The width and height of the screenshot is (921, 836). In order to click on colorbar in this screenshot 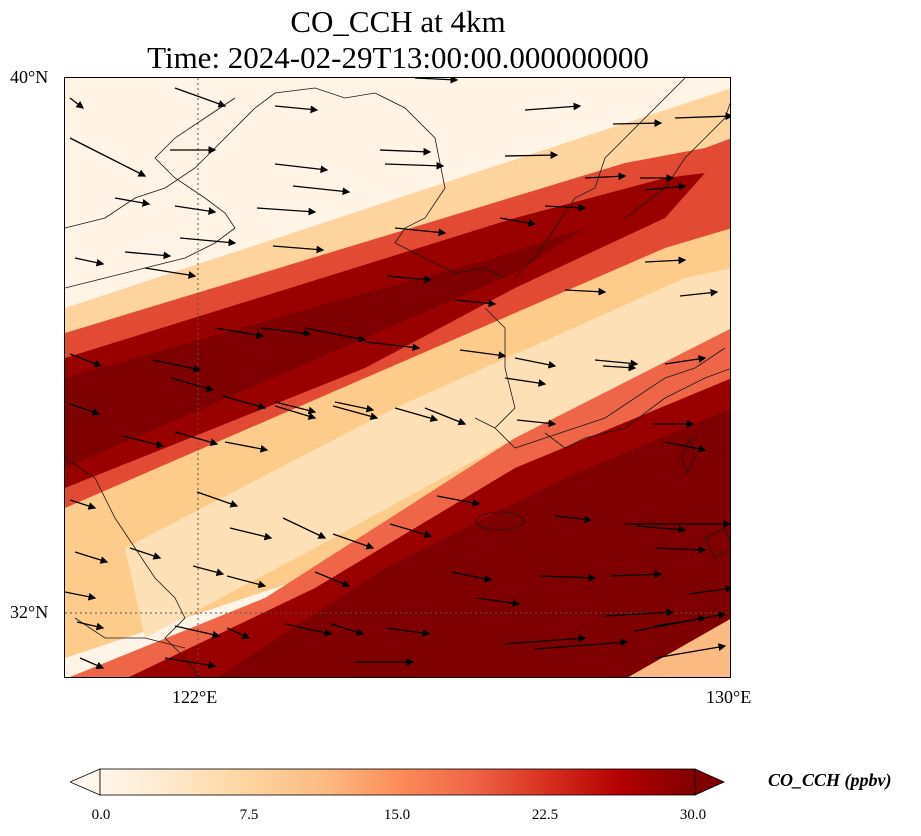, I will do `click(396, 782)`.